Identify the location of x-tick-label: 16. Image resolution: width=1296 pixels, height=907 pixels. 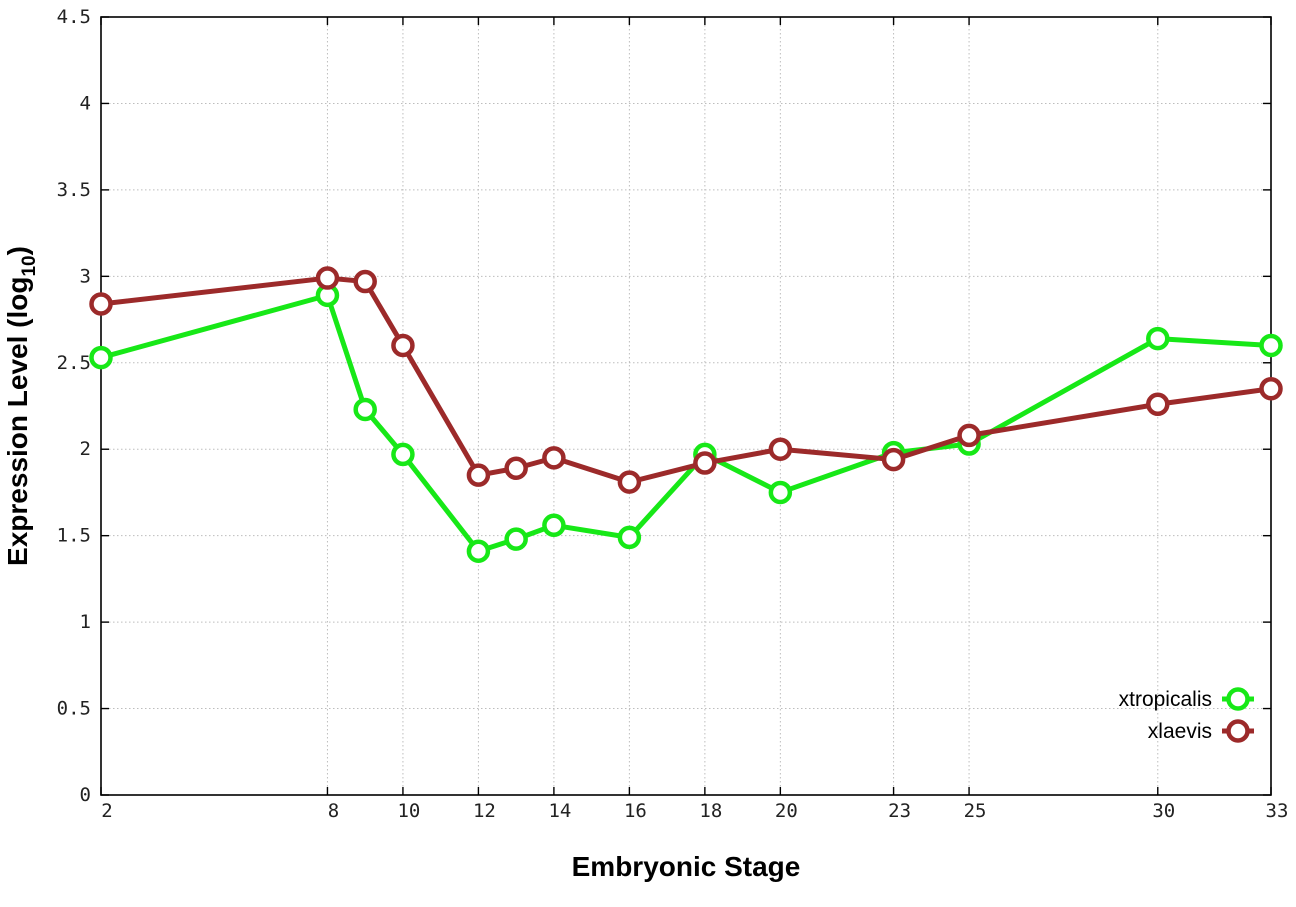
(635, 811).